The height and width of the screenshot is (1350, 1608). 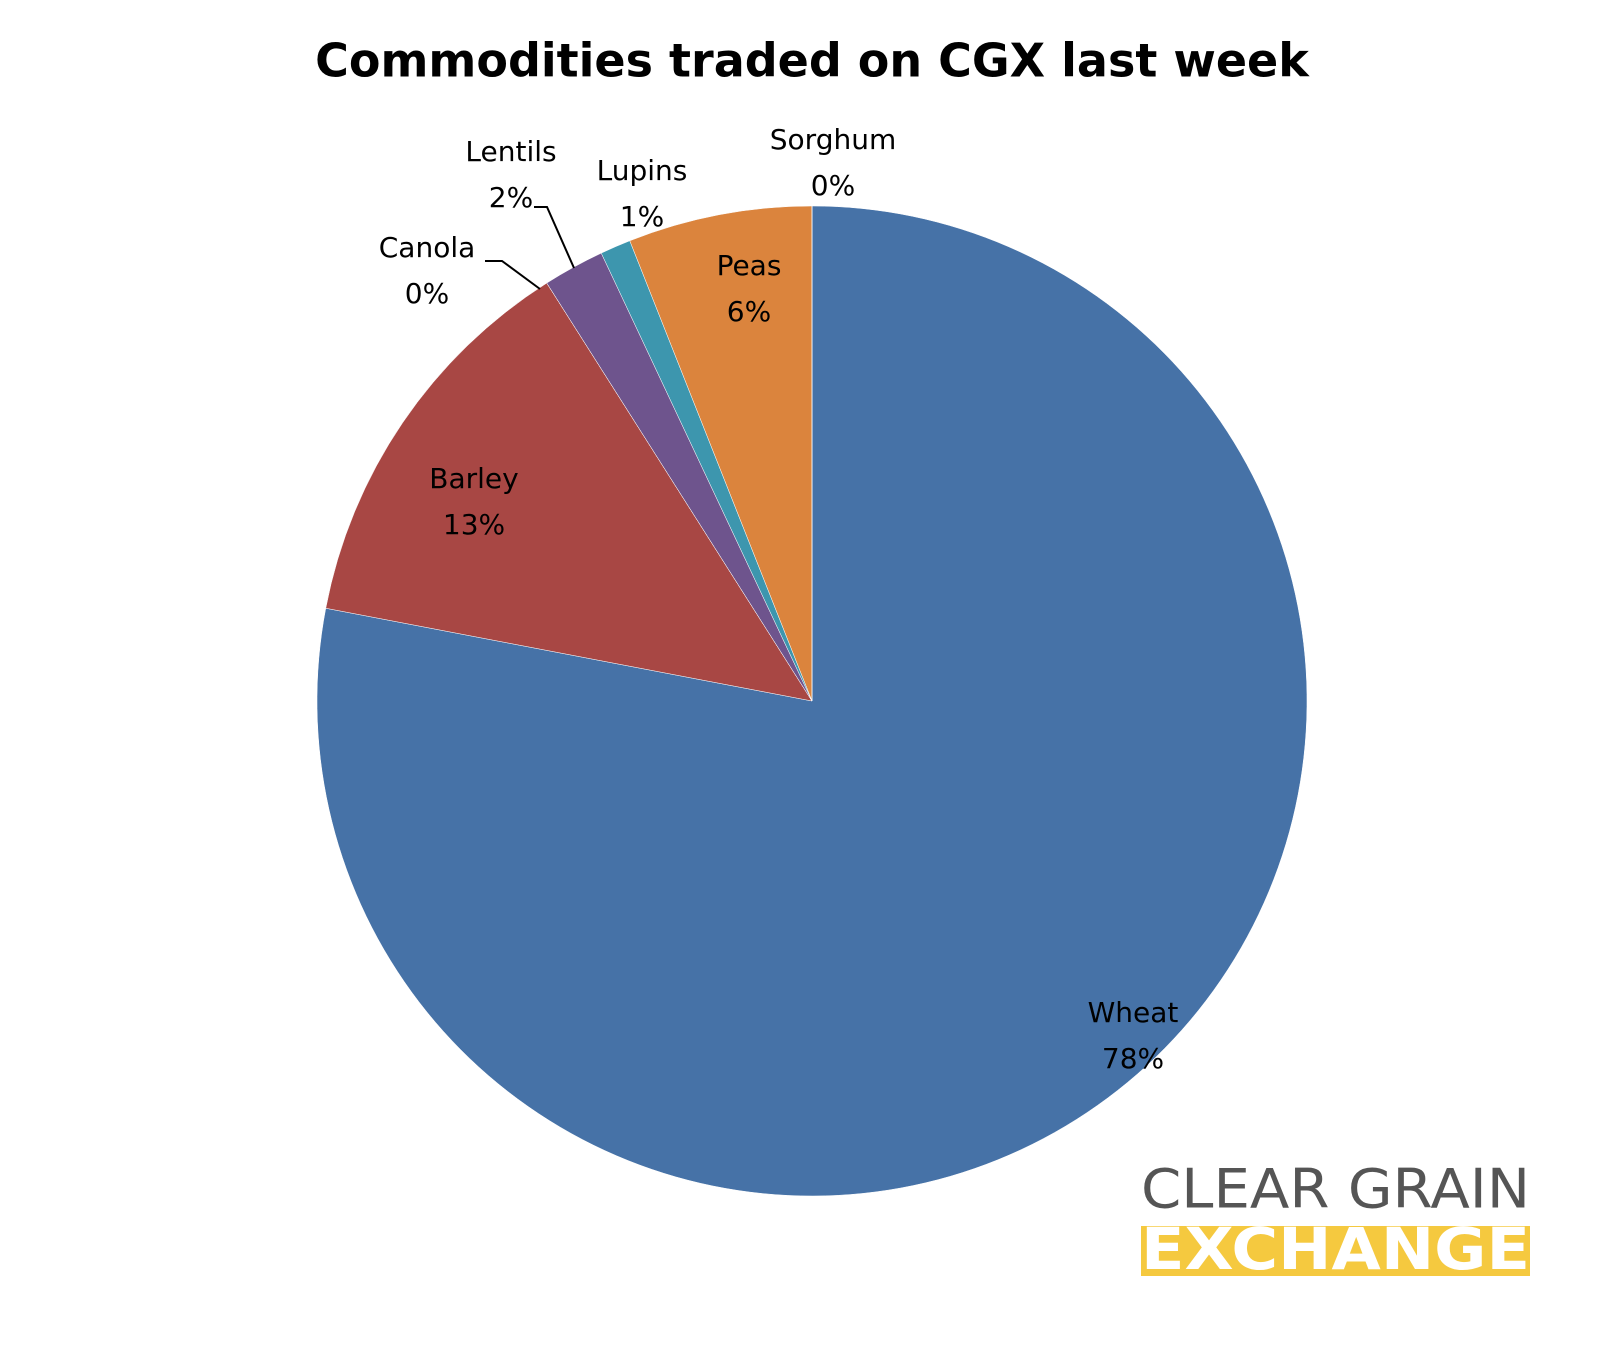 What do you see at coordinates (473, 478) in the screenshot?
I see `slice-label: Barley` at bounding box center [473, 478].